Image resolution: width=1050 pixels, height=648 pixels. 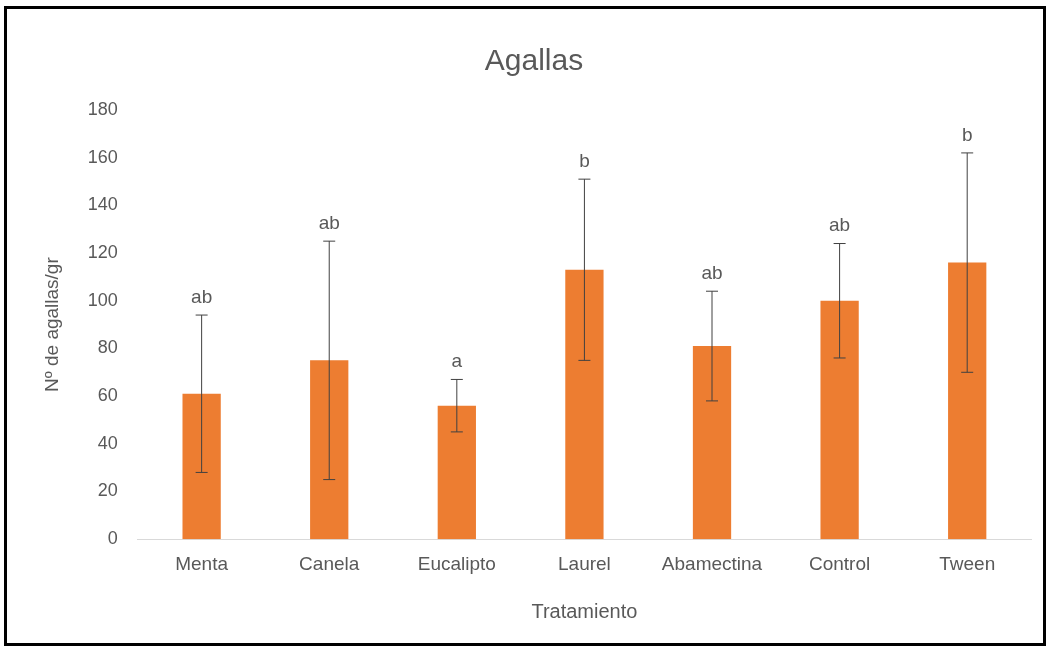 I want to click on y-axis-title: Nº de agallas/gr, so click(x=51, y=324).